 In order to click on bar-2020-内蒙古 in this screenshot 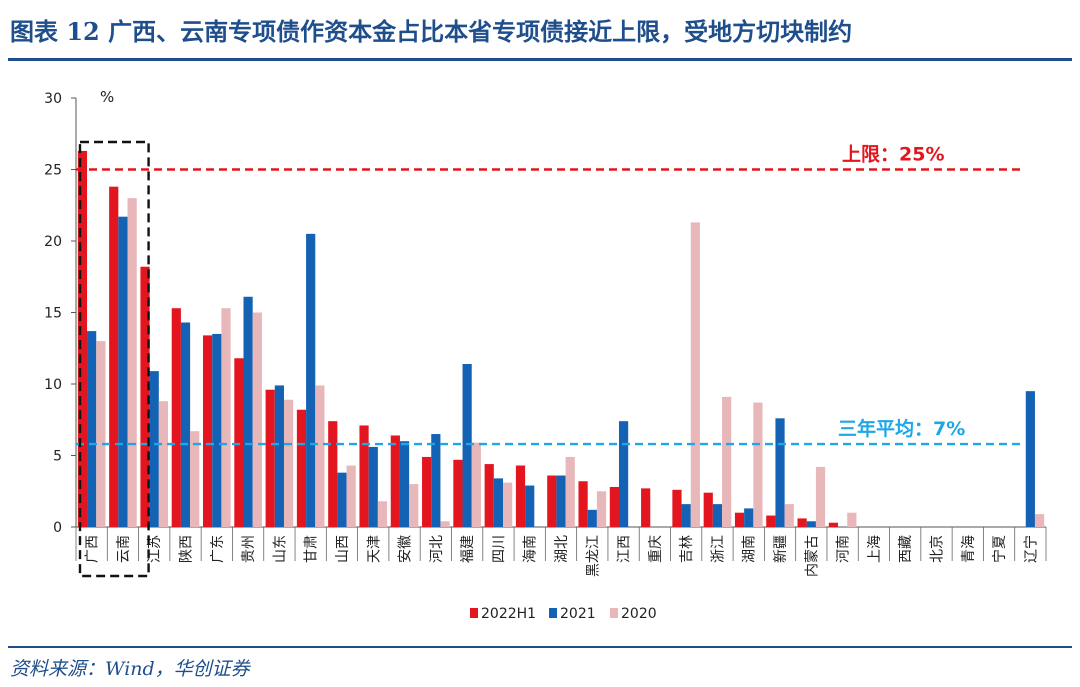, I will do `click(820, 496)`.